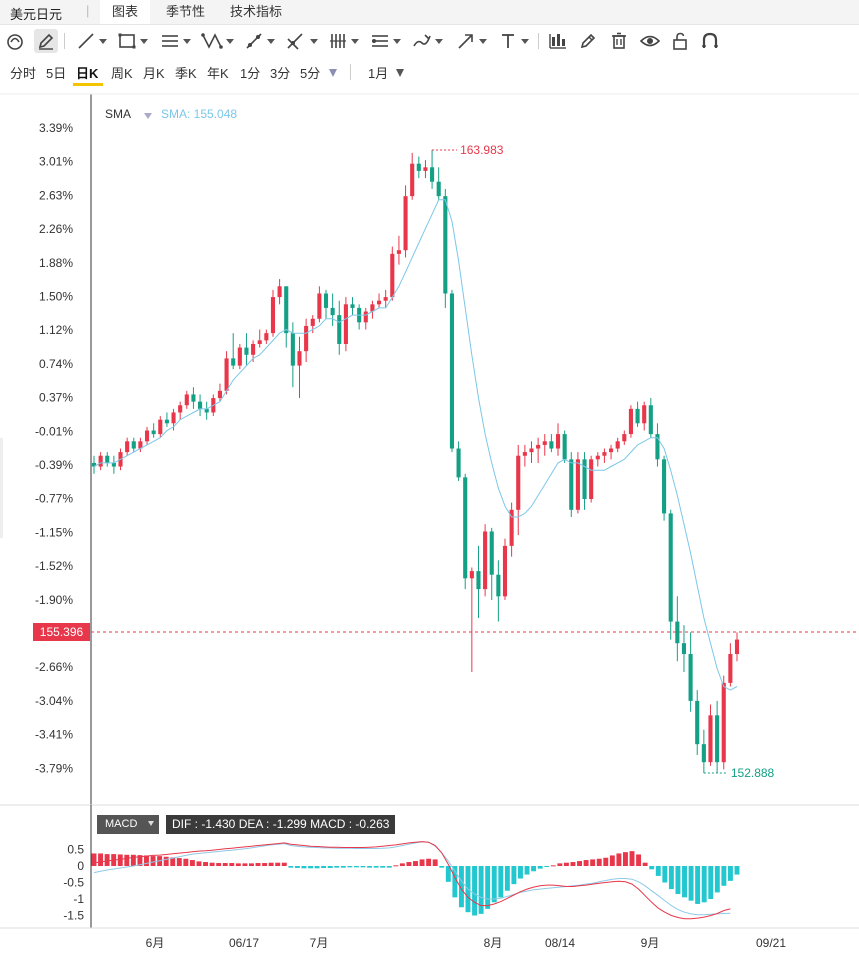 The image size is (859, 955). I want to click on brush-icon, so click(427, 41).